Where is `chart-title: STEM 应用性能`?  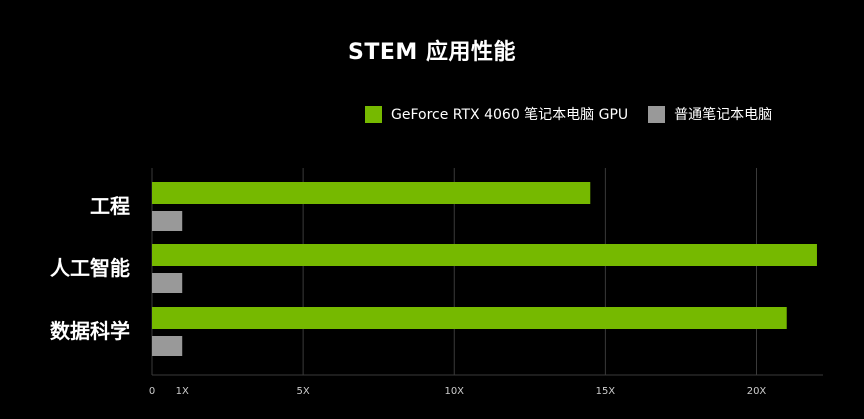 chart-title: STEM 应用性能 is located at coordinates (432, 52).